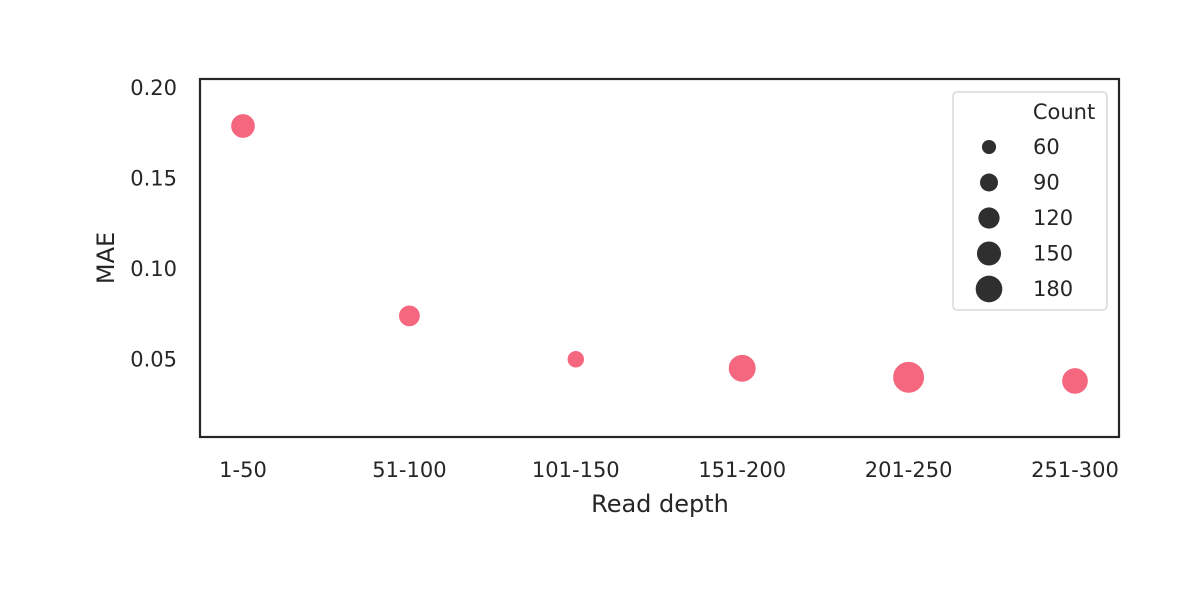 This screenshot has height=600, width=1200. I want to click on legend-title: Count, so click(1064, 112).